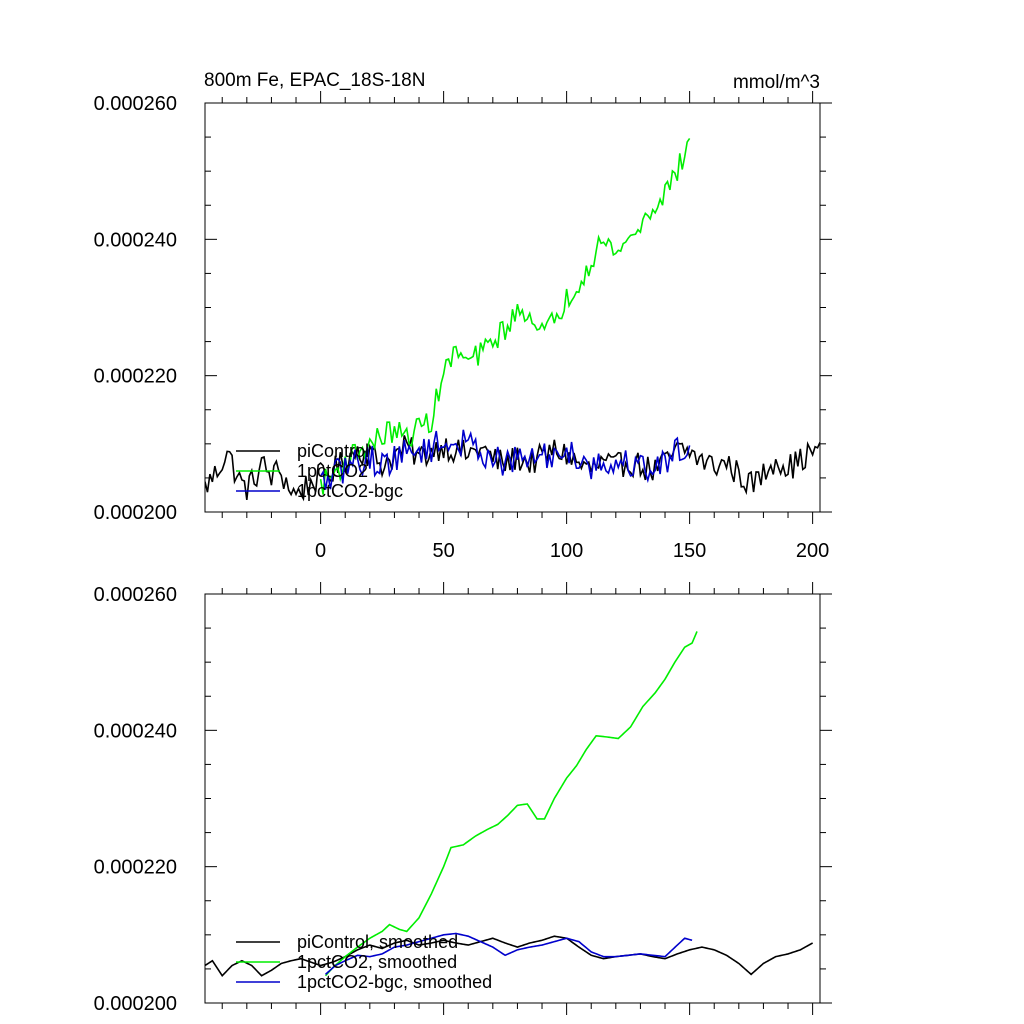 This screenshot has height=1024, width=1024. Describe the element at coordinates (394, 982) in the screenshot. I see `legend-label: 1pctCO2-bgc, smoothed` at that location.